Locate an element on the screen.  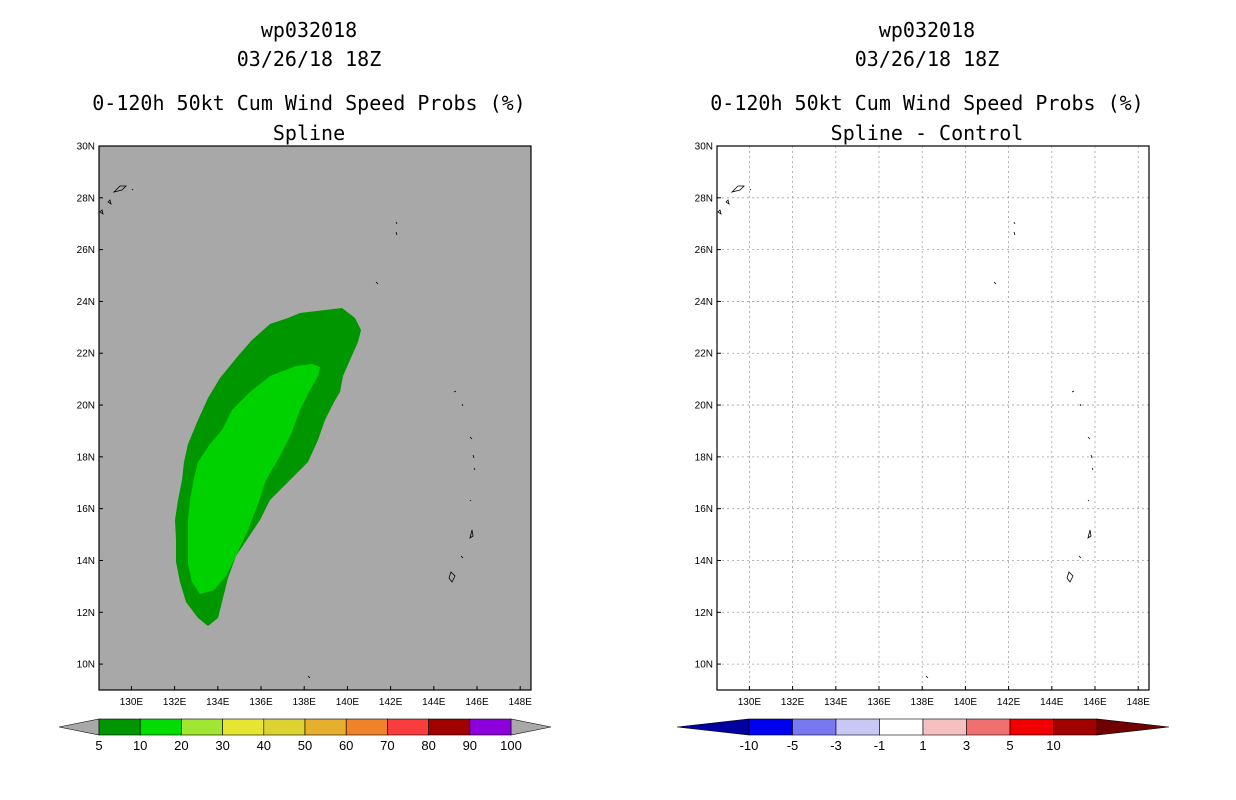
colorbar-label: 20 is located at coordinates (181, 745).